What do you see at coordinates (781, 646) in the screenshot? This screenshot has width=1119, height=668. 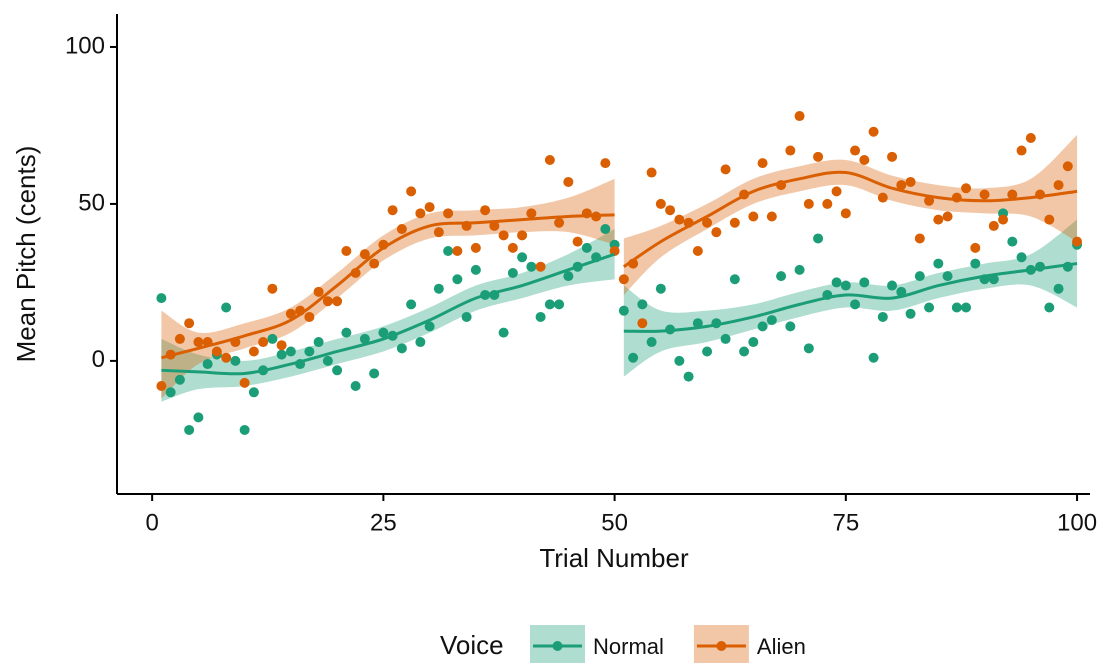 I see `legend-label: Alien` at bounding box center [781, 646].